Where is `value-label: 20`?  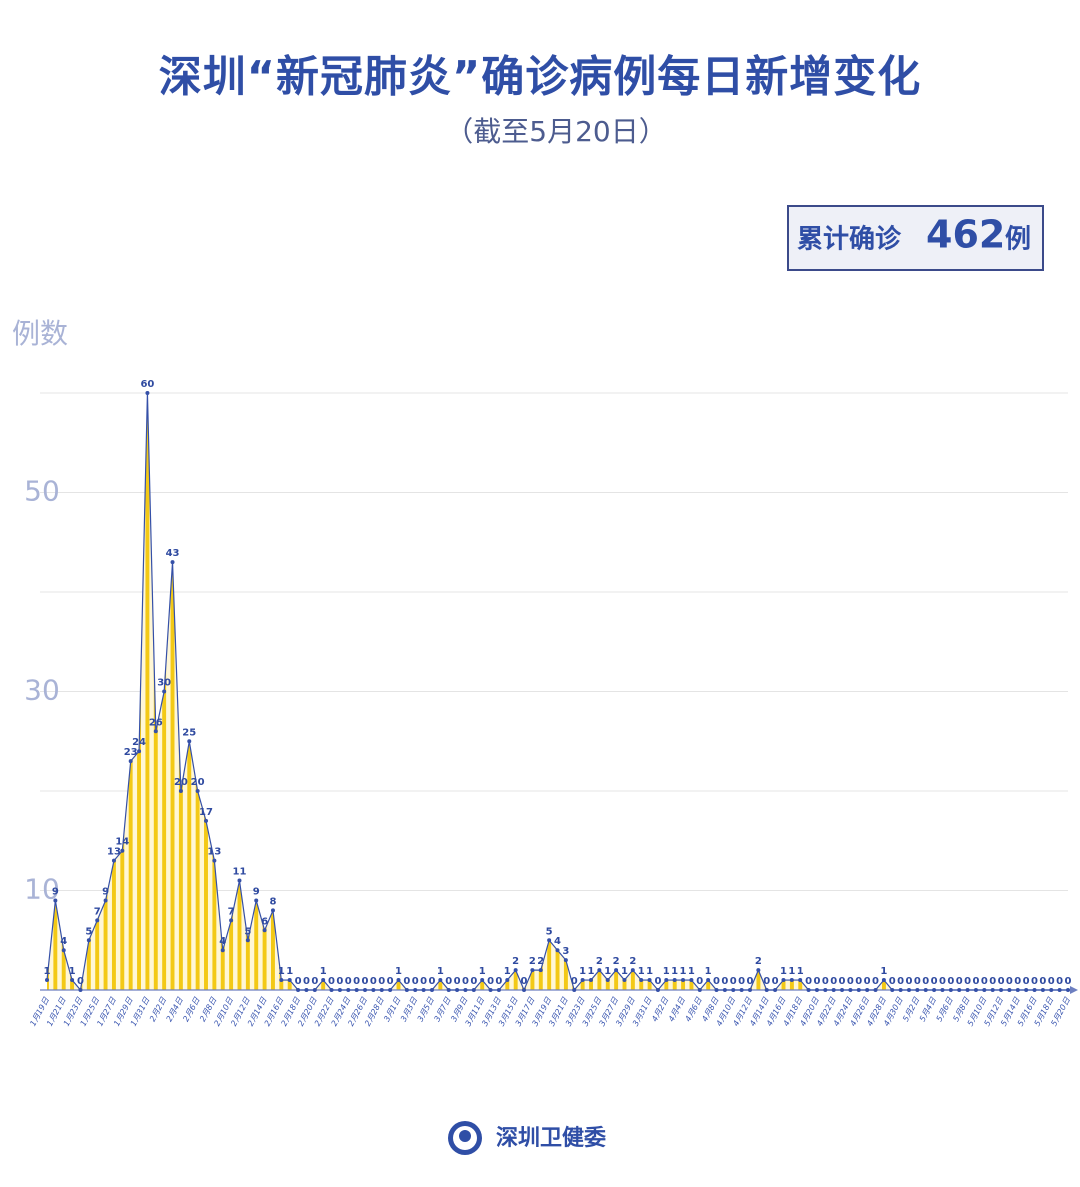 value-label: 20 is located at coordinates (198, 782).